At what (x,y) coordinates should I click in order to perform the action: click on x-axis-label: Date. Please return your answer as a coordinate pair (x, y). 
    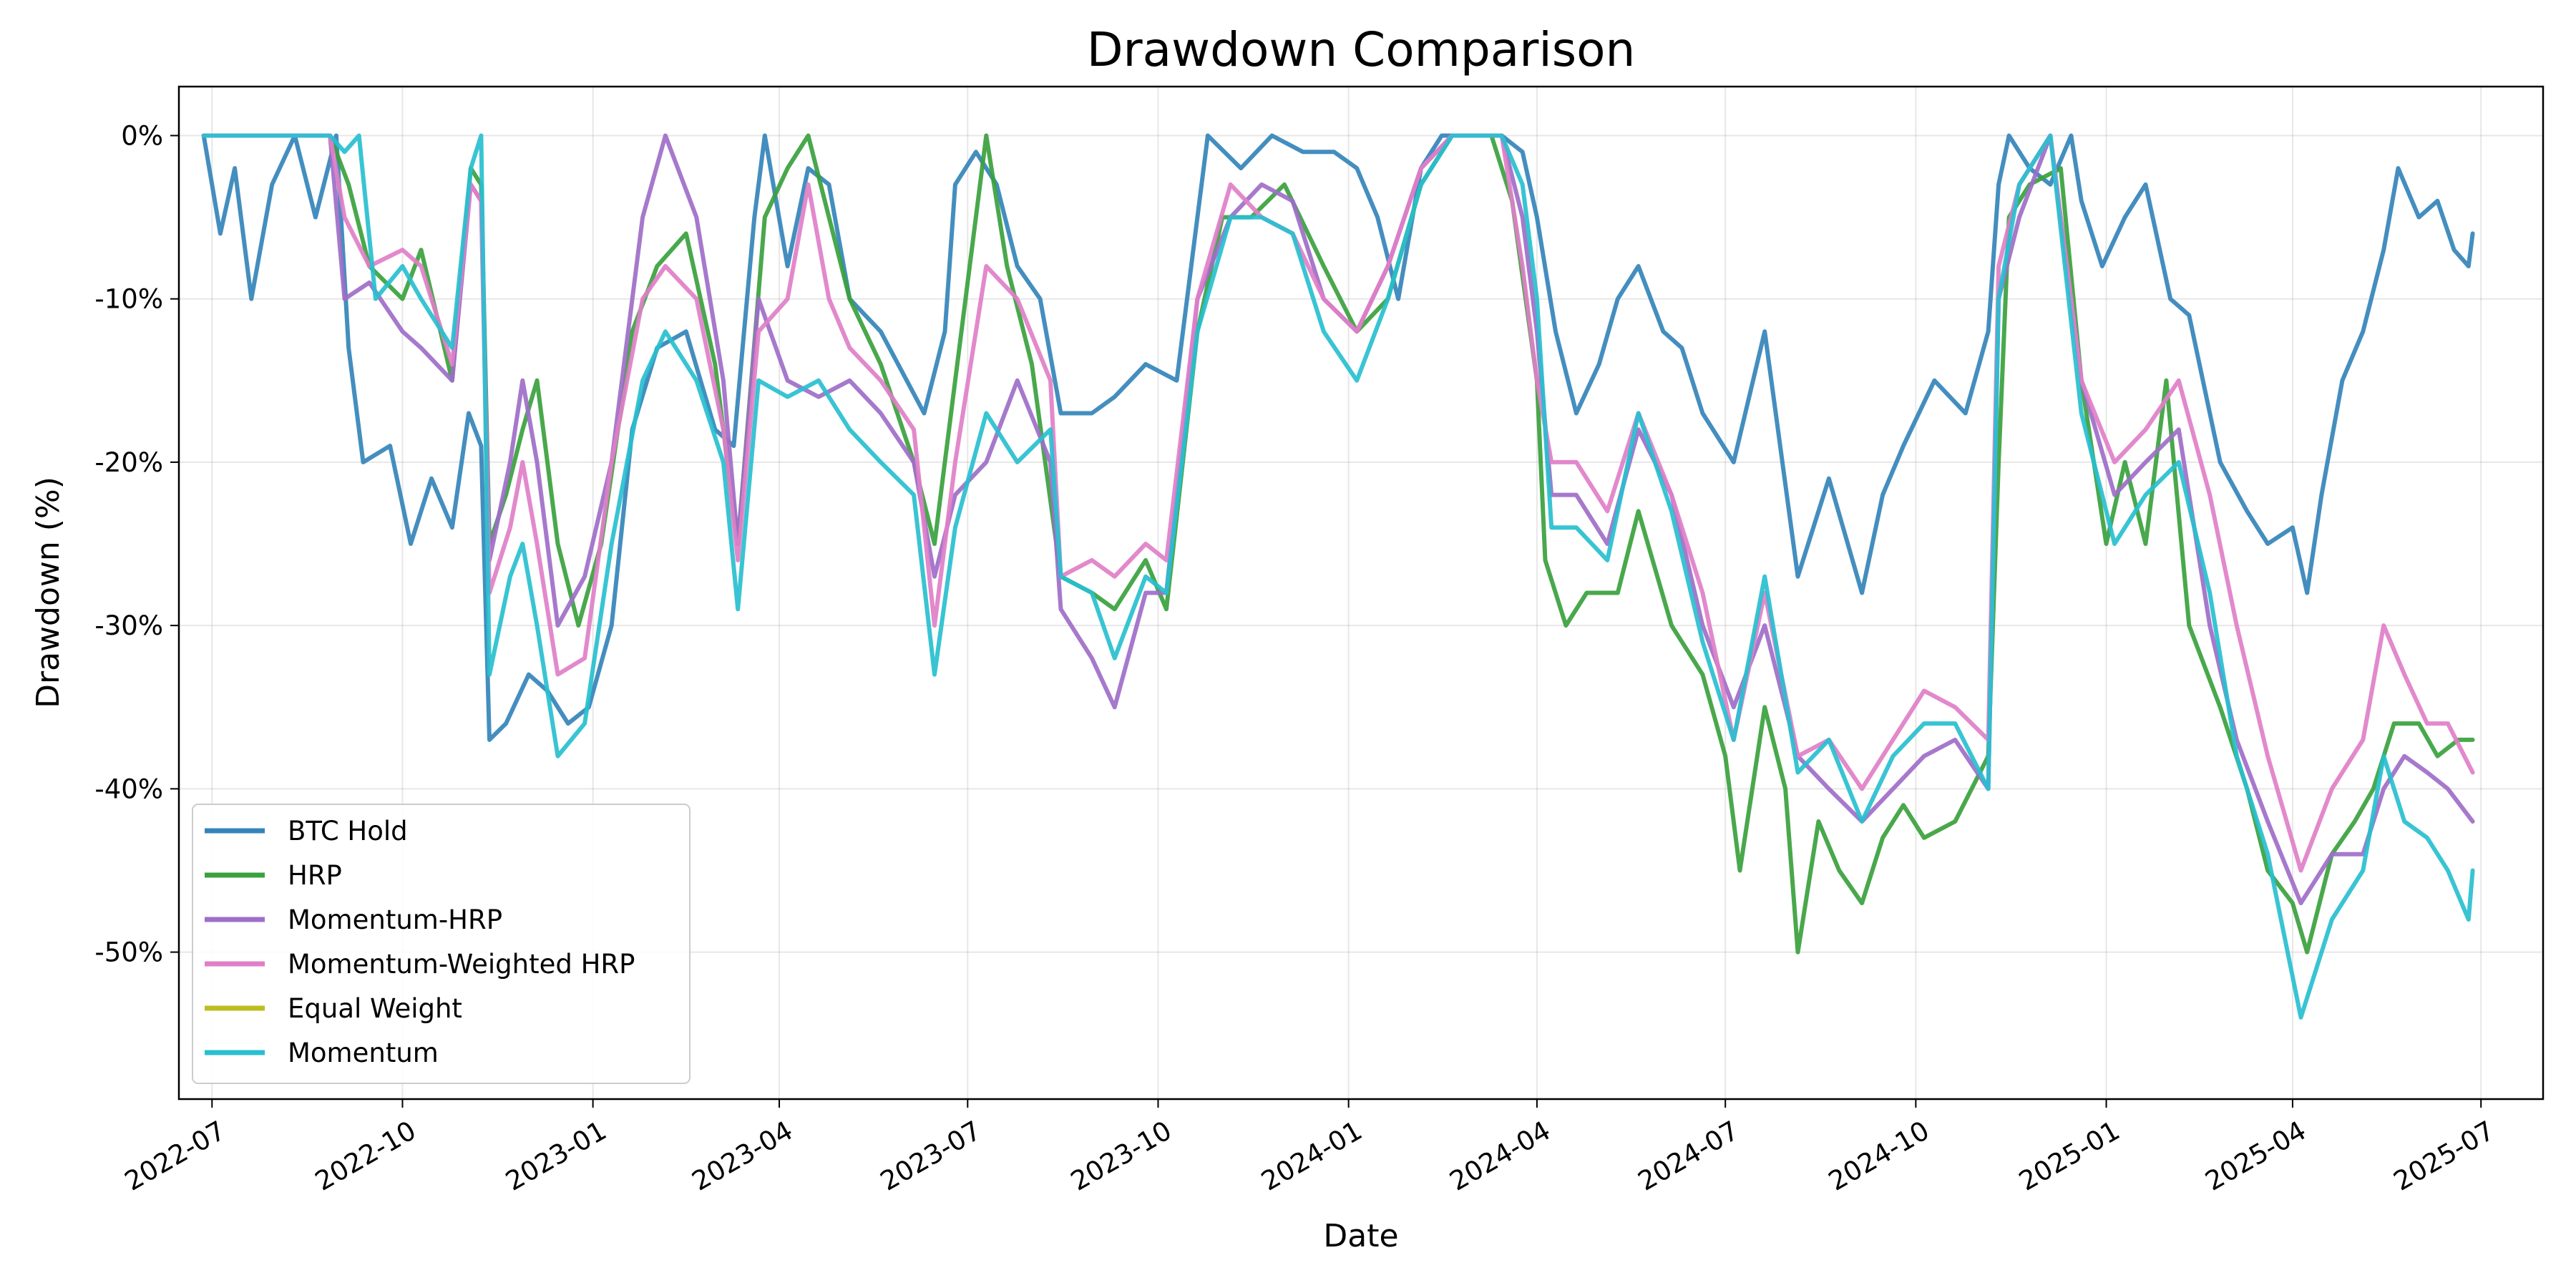
    Looking at the image, I should click on (1360, 1236).